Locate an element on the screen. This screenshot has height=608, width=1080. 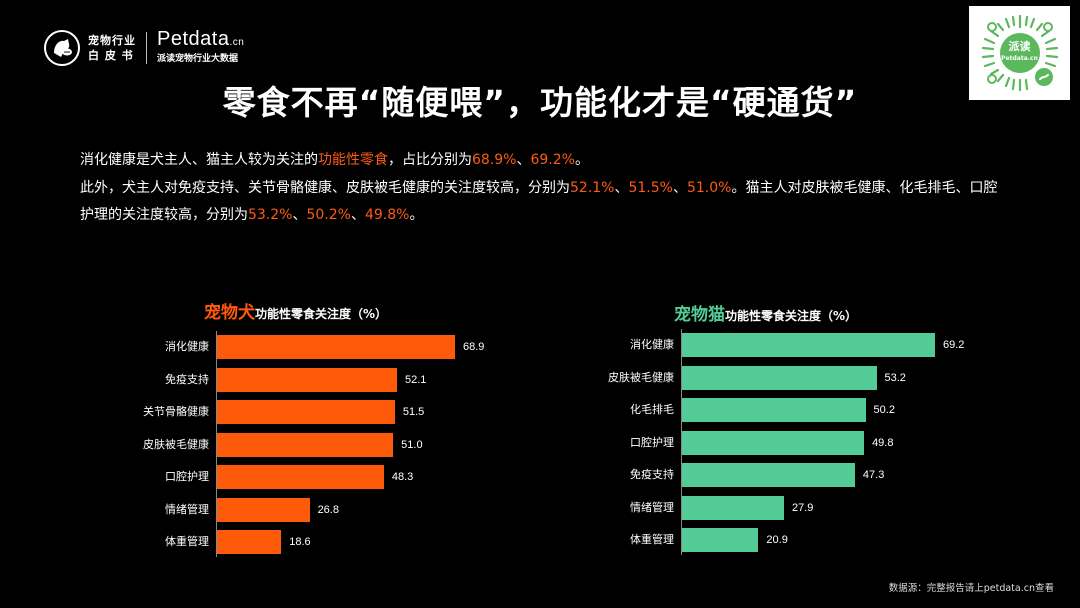
qr-pattern-icon is located at coordinates (1019, 53).